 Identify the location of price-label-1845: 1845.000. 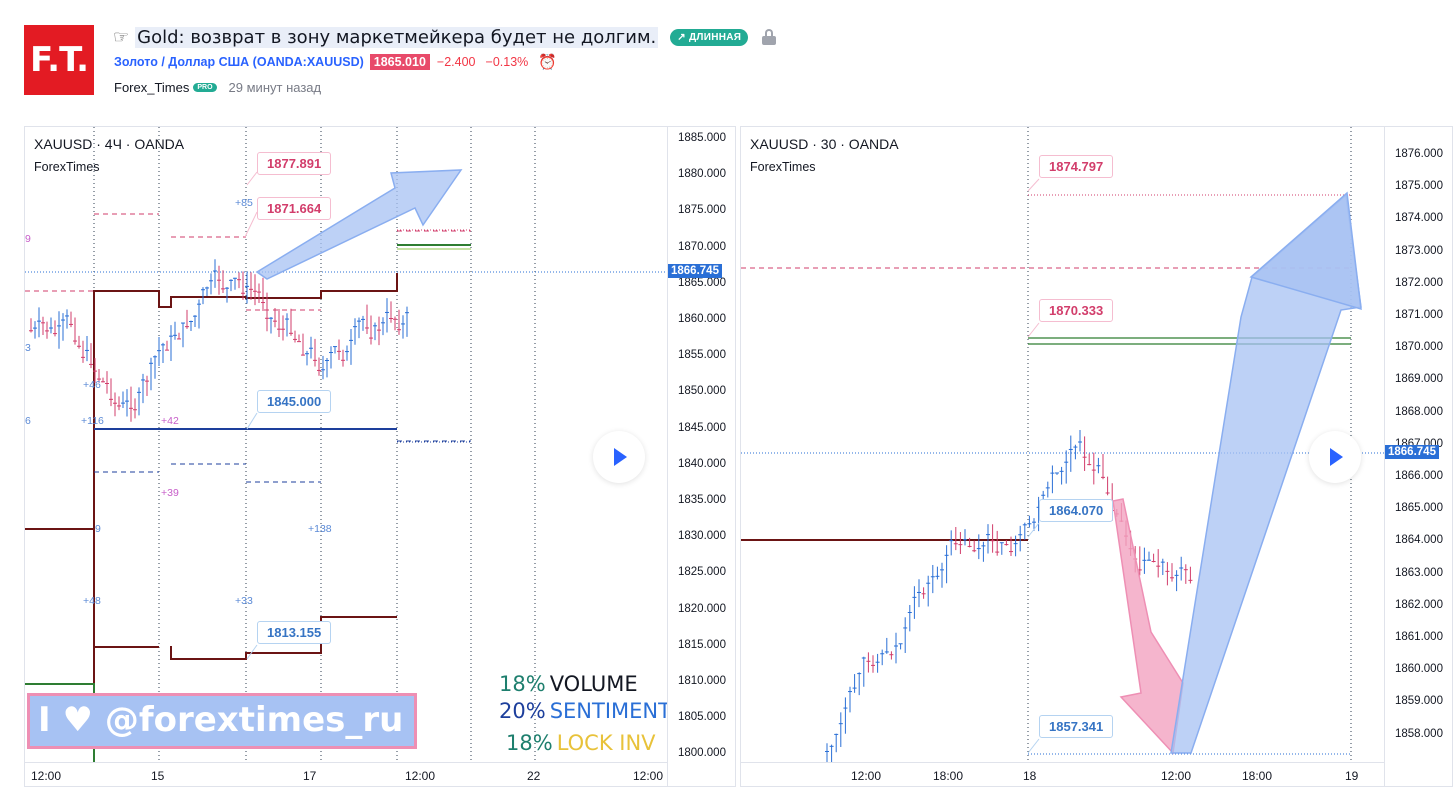
(294, 401).